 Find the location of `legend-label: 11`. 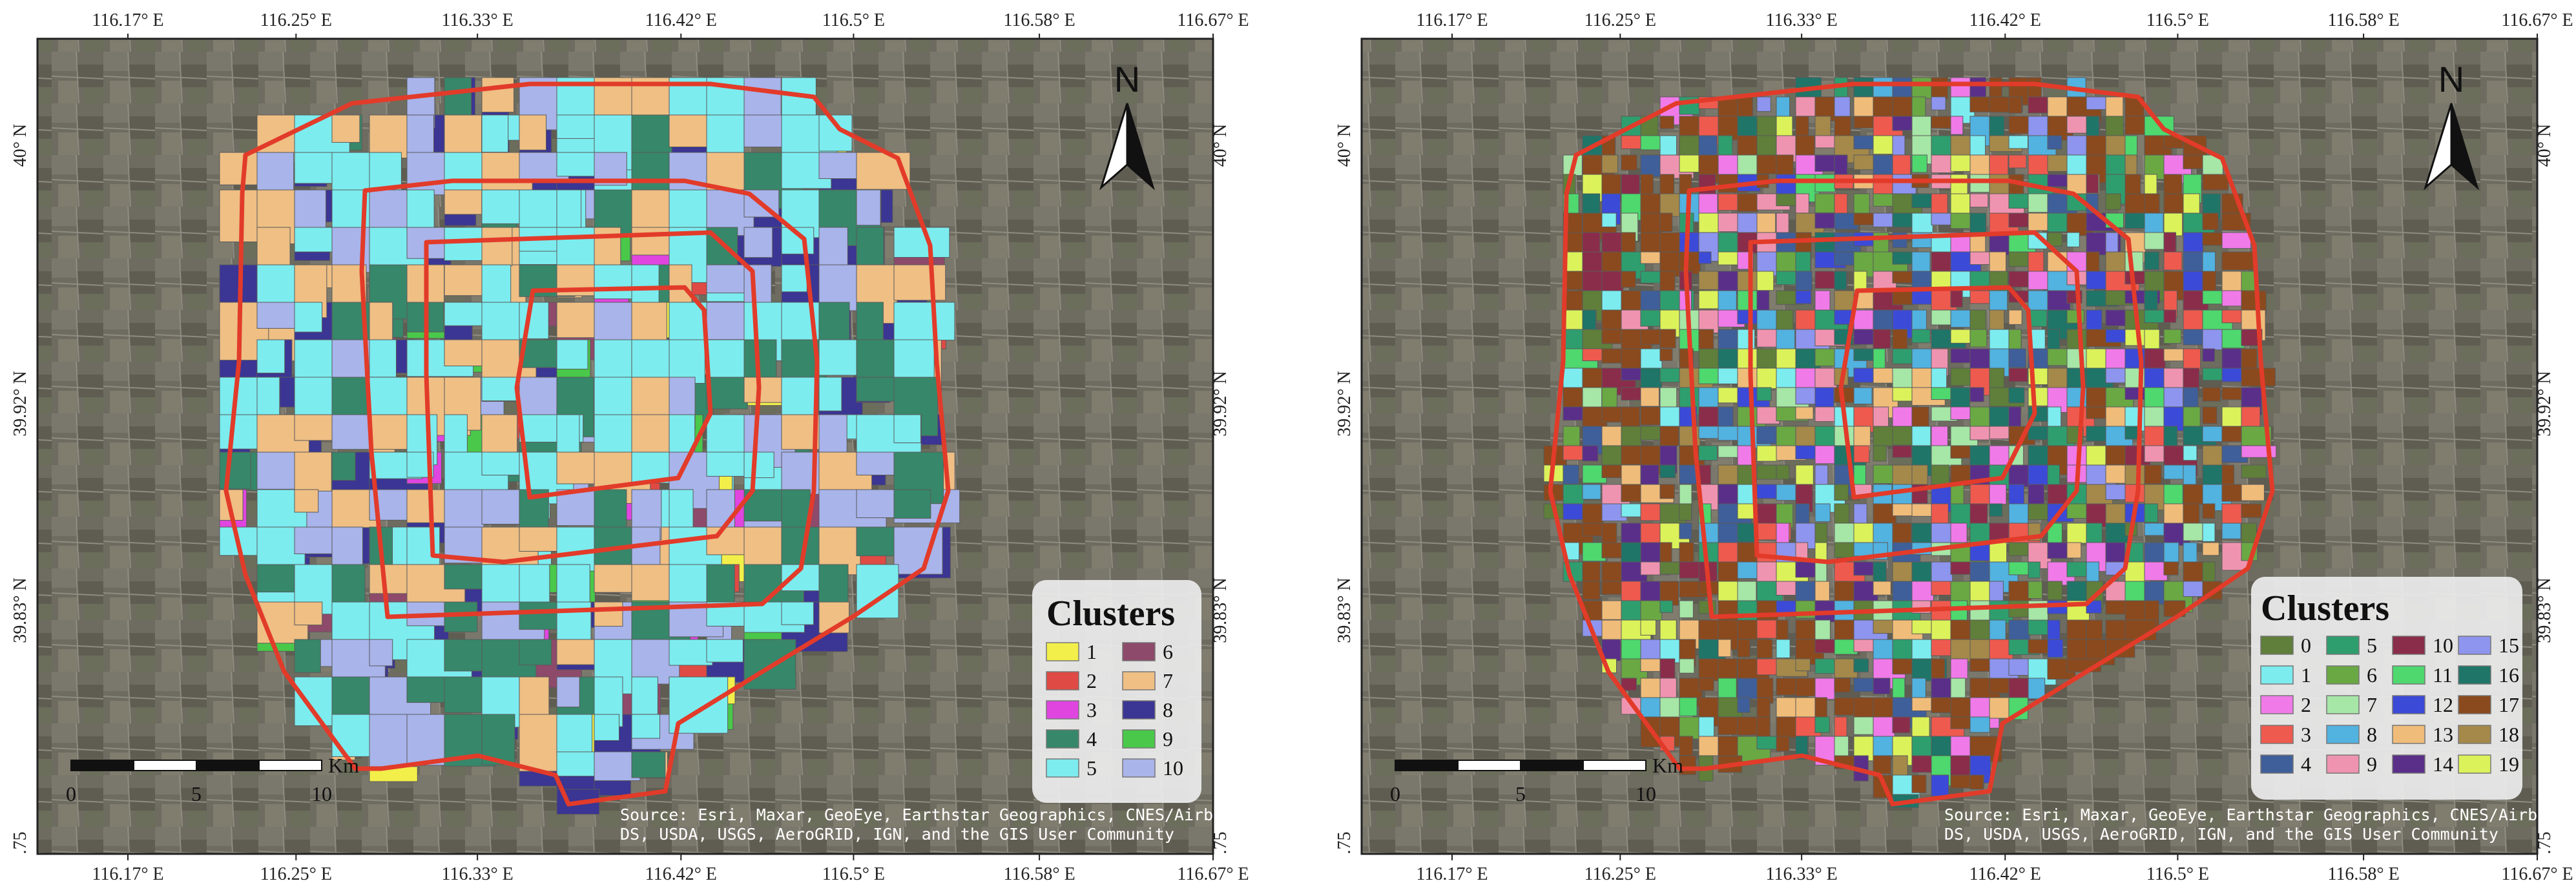

legend-label: 11 is located at coordinates (2443, 675).